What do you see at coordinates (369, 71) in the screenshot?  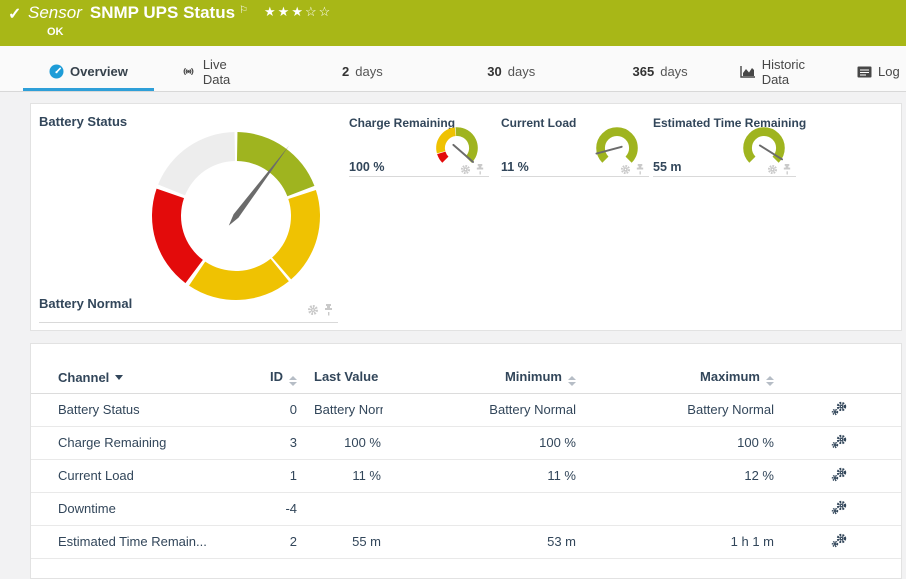 I see `tab-2-days-unit: days` at bounding box center [369, 71].